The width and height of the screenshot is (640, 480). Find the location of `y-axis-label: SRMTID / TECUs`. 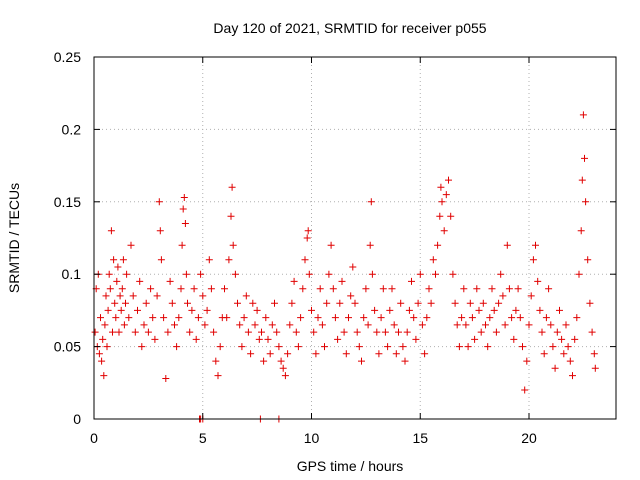

y-axis-label: SRMTID / TECUs is located at coordinates (14, 238).